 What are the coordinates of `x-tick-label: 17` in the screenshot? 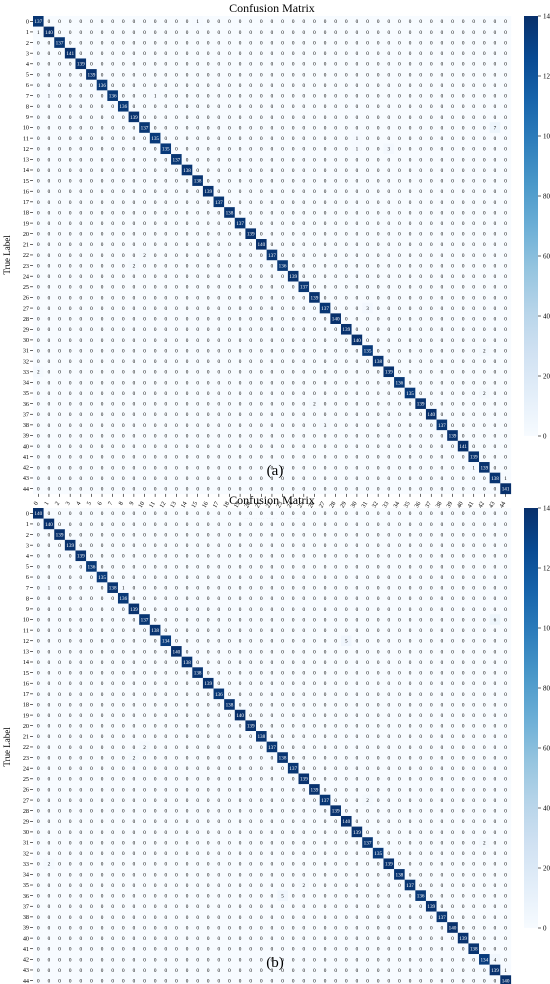 It's located at (215, 504).